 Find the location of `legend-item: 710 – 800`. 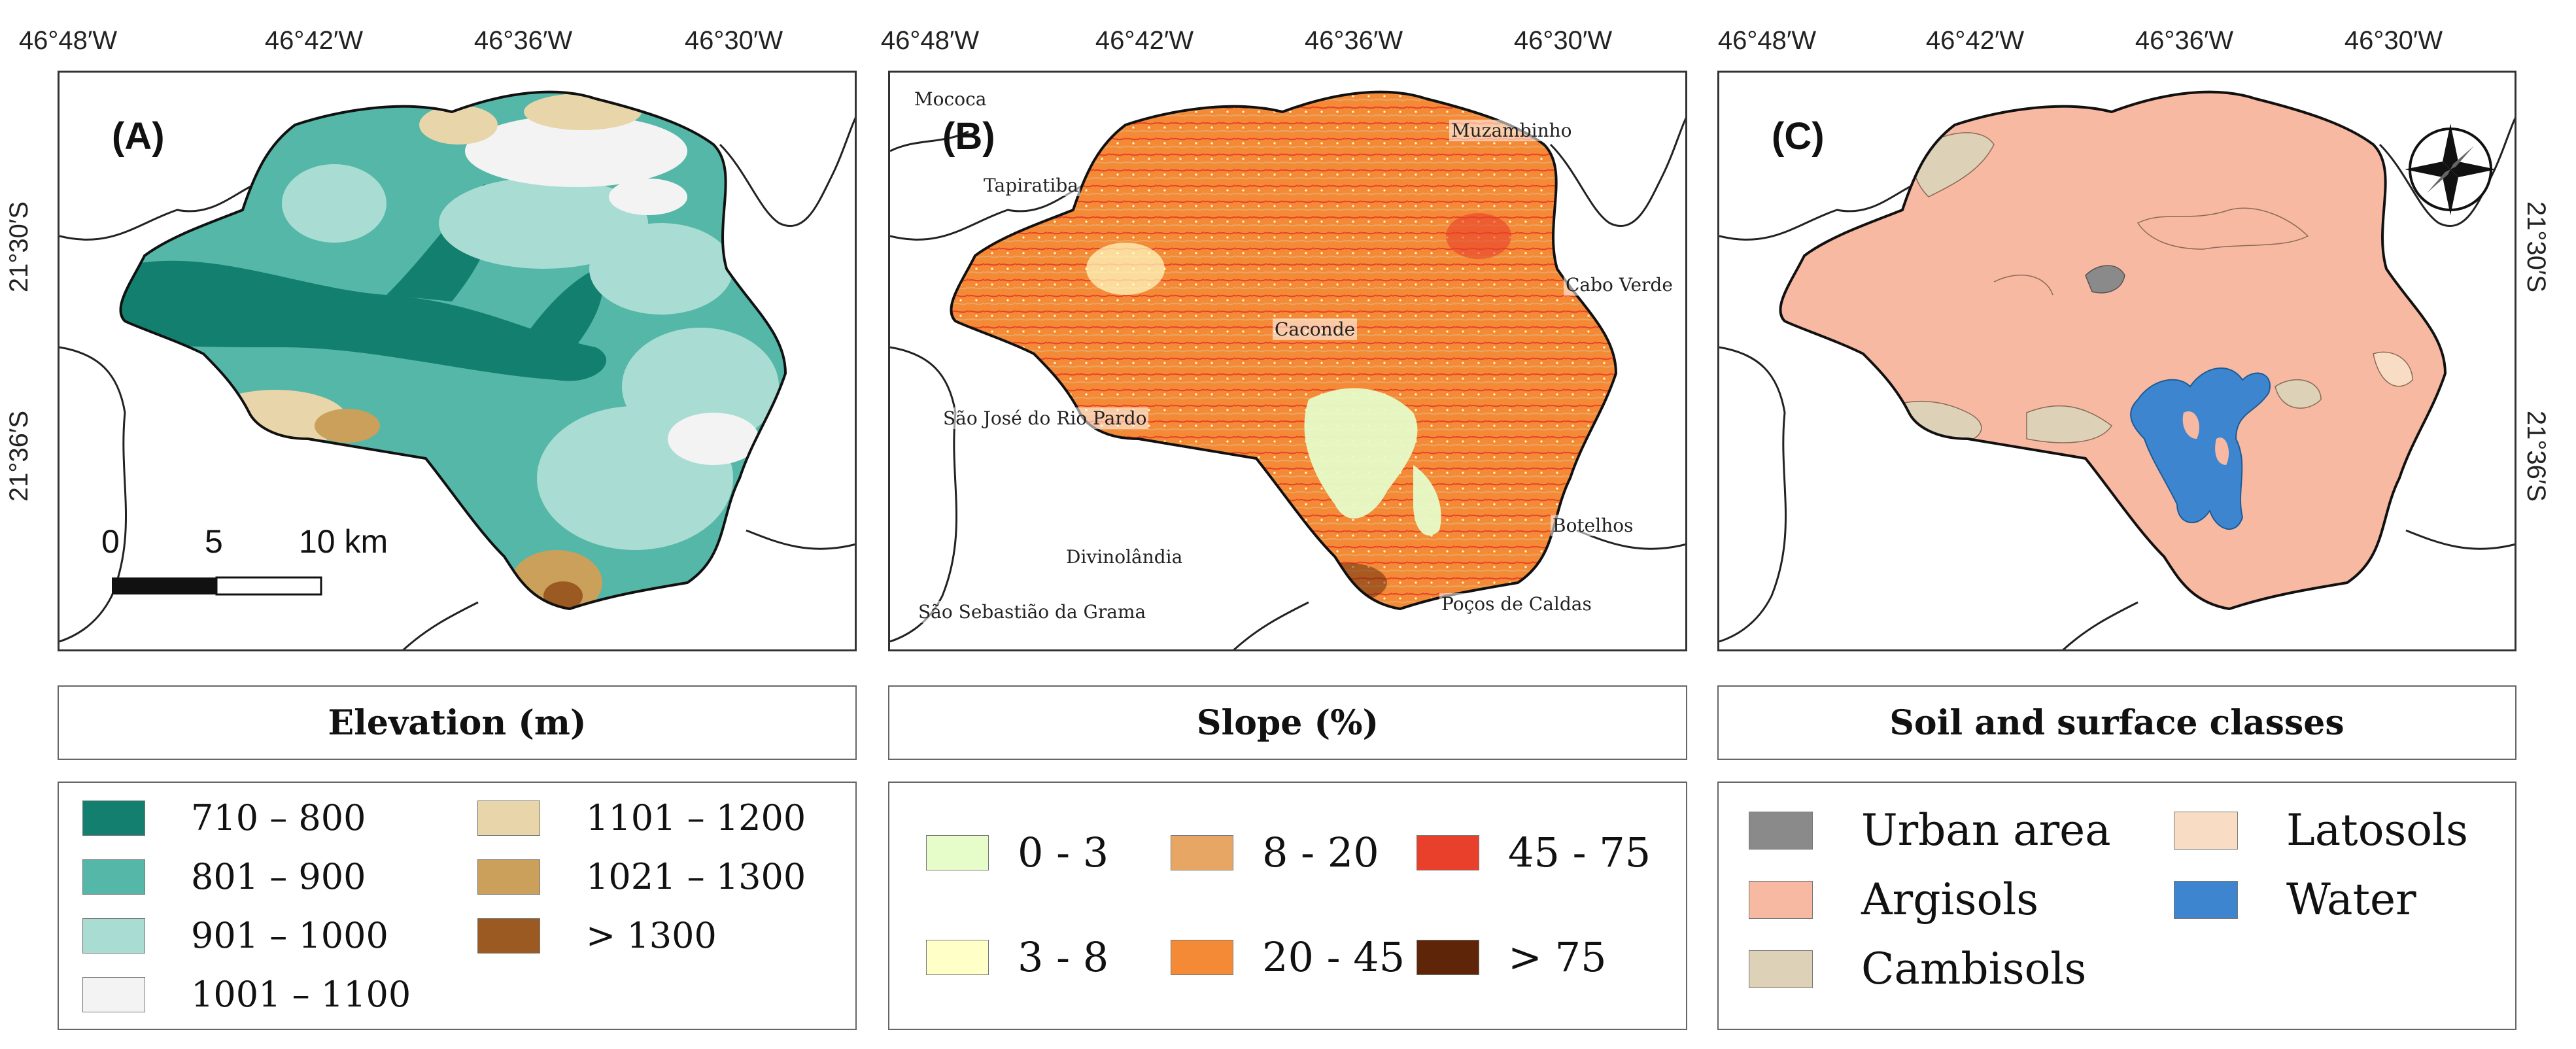

legend-item: 710 – 800 is located at coordinates (224, 818).